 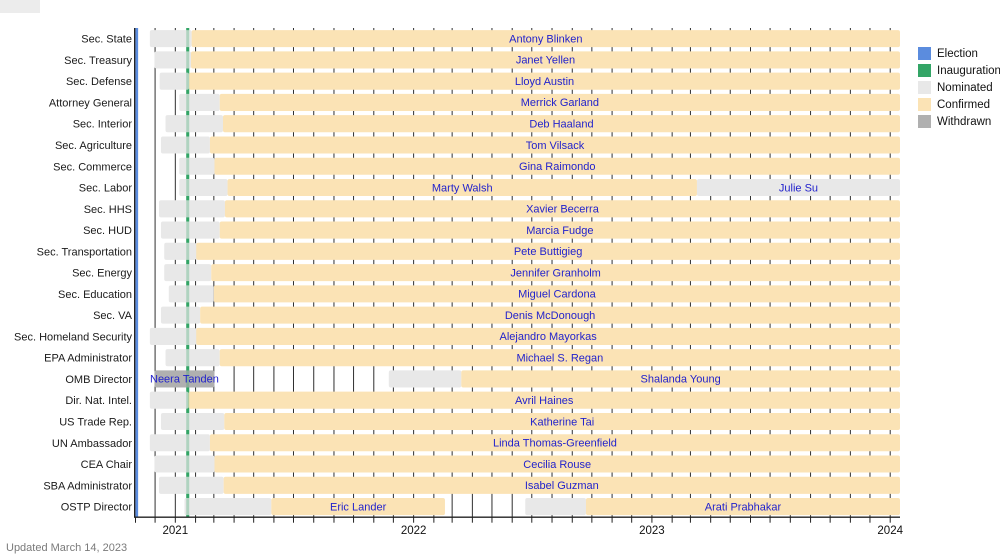 What do you see at coordinates (93, 146) in the screenshot?
I see `row-label-sec-agriculture: Sec. Agriculture` at bounding box center [93, 146].